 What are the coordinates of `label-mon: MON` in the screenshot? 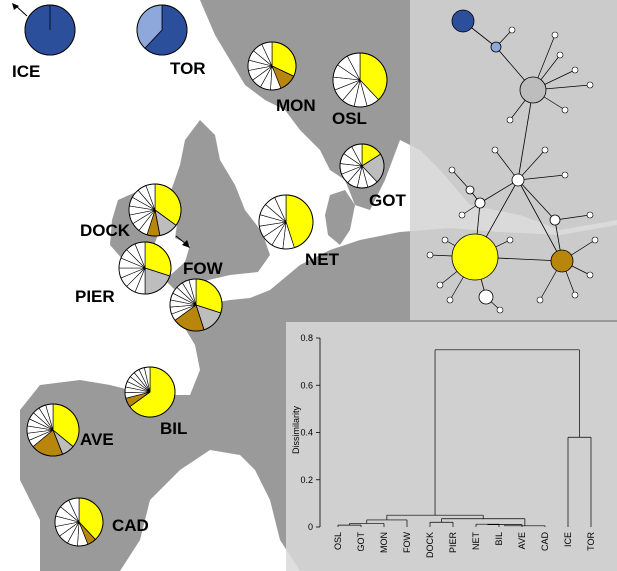 It's located at (296, 105).